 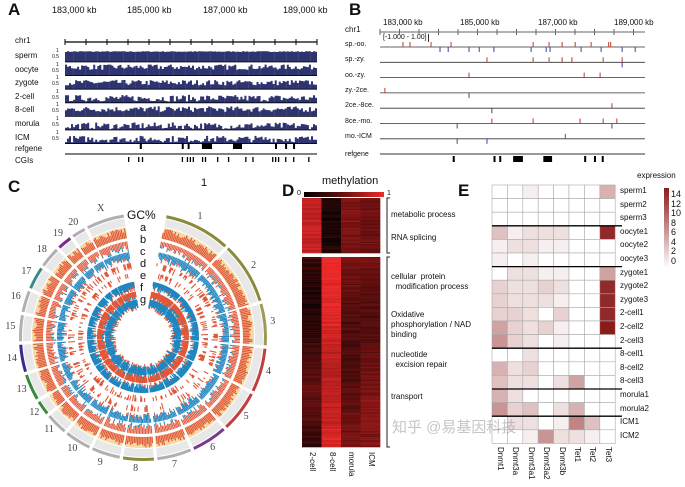 I want to click on b-row-label: sp.-oo., so click(x=356, y=44).